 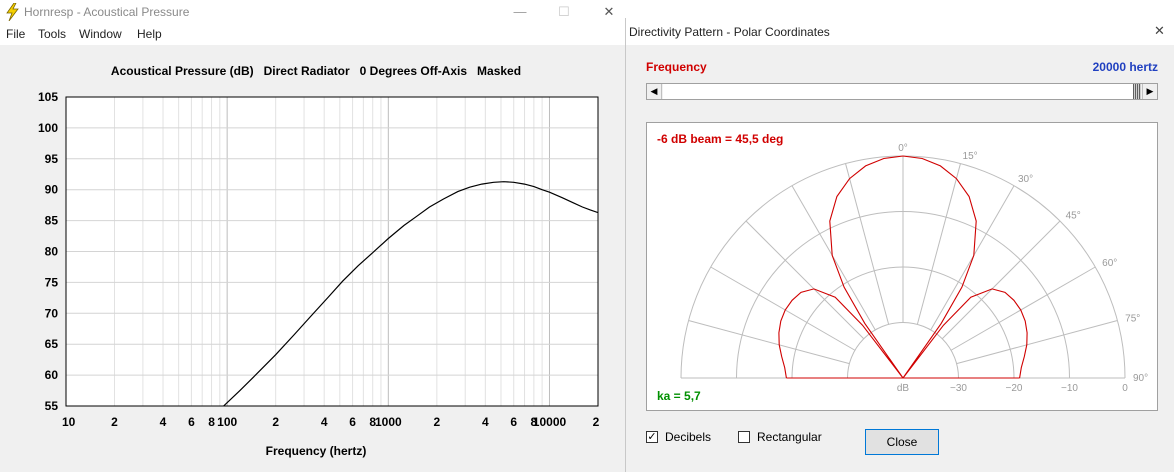 What do you see at coordinates (1140, 378) in the screenshot?
I see `polar-angle-label: 90°` at bounding box center [1140, 378].